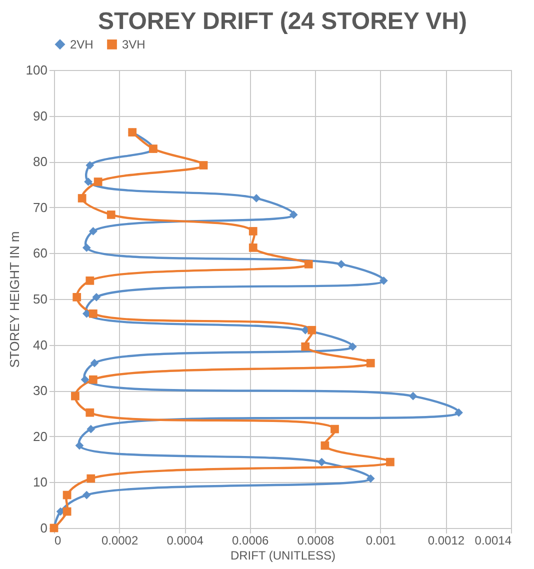  What do you see at coordinates (14, 299) in the screenshot?
I see `y-axis-title: STOREY HEIGHT IN m` at bounding box center [14, 299].